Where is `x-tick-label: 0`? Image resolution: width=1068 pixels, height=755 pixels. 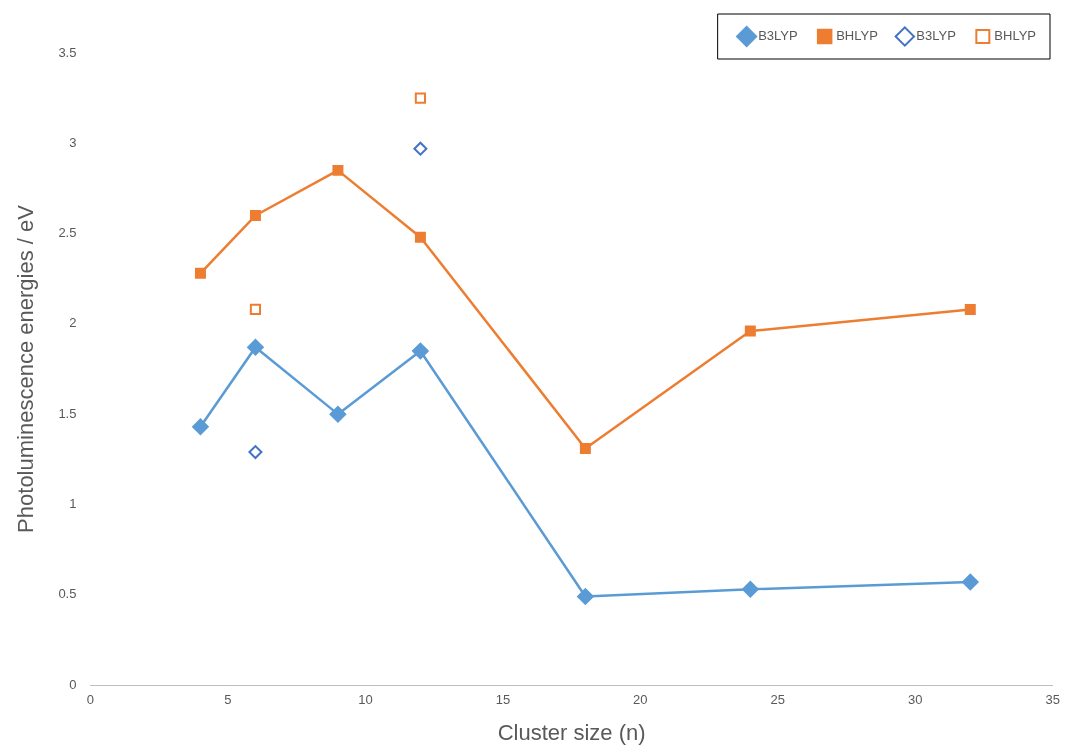 x-tick-label: 0 is located at coordinates (90, 700).